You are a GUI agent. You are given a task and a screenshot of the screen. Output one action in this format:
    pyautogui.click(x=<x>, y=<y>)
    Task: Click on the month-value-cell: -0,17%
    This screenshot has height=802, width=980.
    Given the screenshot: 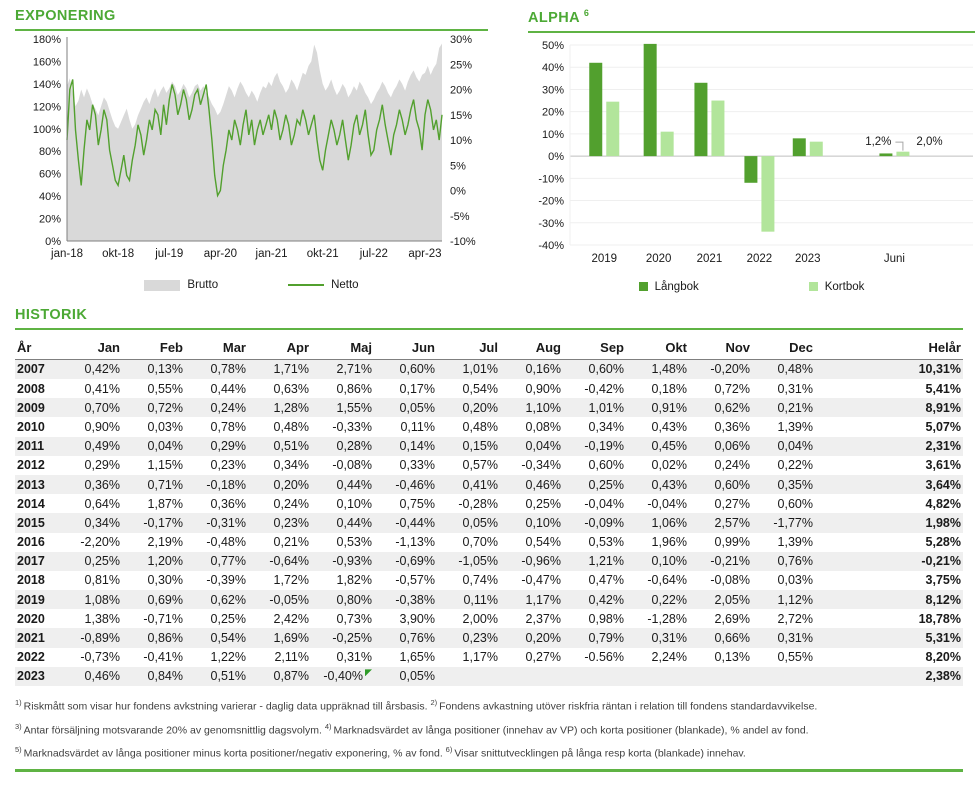 What is the action you would take?
    pyautogui.click(x=163, y=522)
    